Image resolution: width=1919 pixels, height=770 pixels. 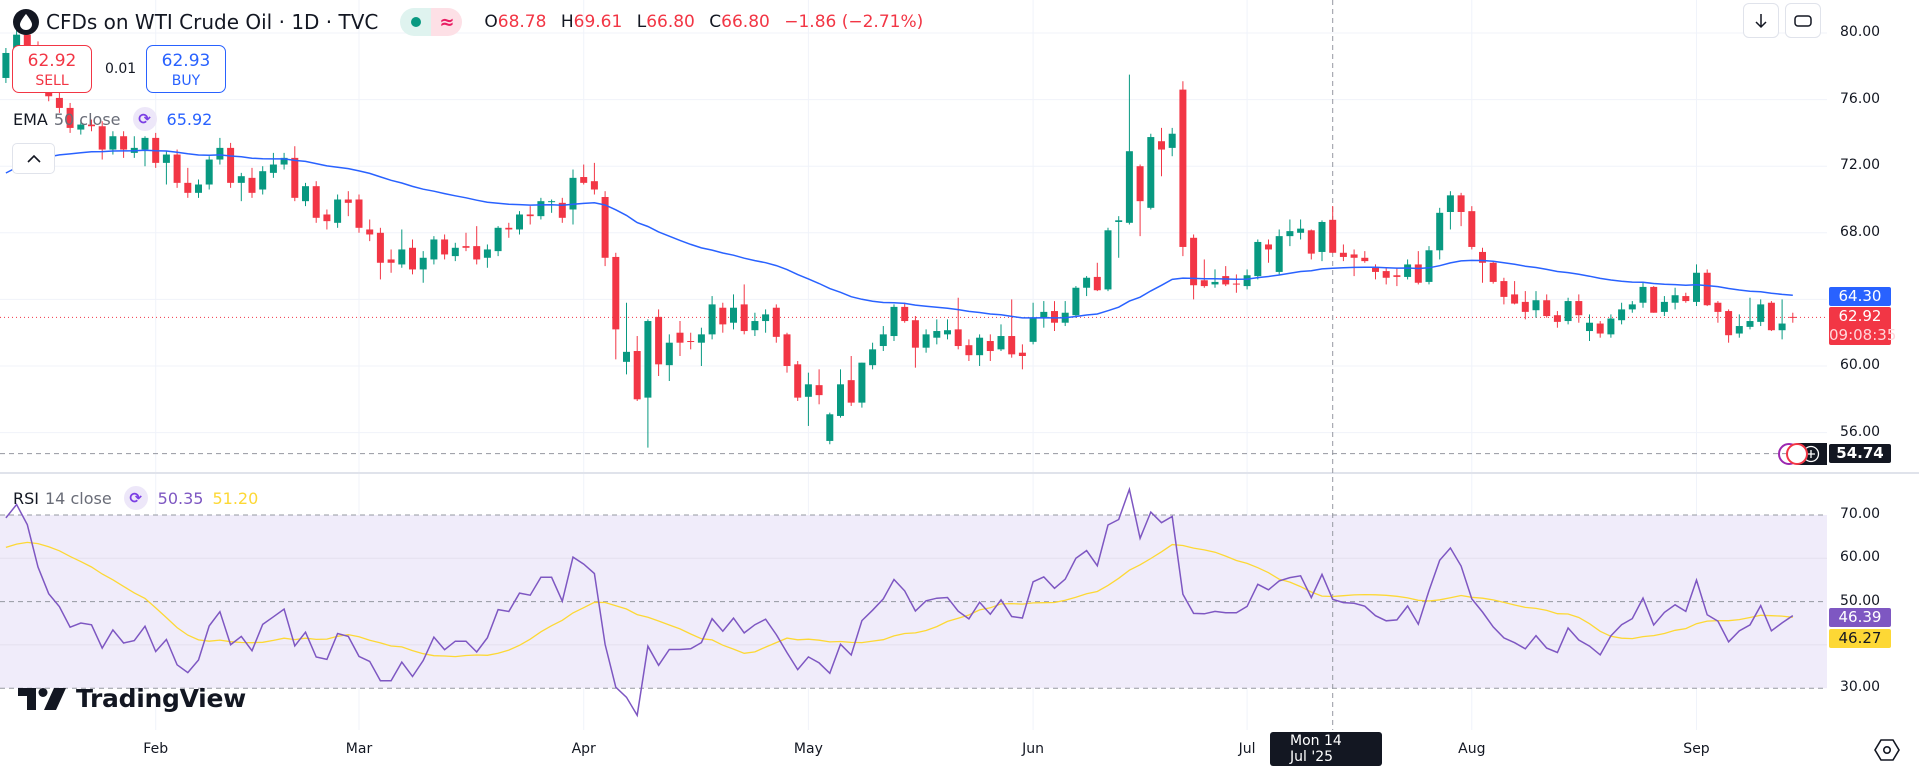 I want to click on rsi-legend: RSI 14 close ⟳ 50.35 51.20, so click(x=135, y=498).